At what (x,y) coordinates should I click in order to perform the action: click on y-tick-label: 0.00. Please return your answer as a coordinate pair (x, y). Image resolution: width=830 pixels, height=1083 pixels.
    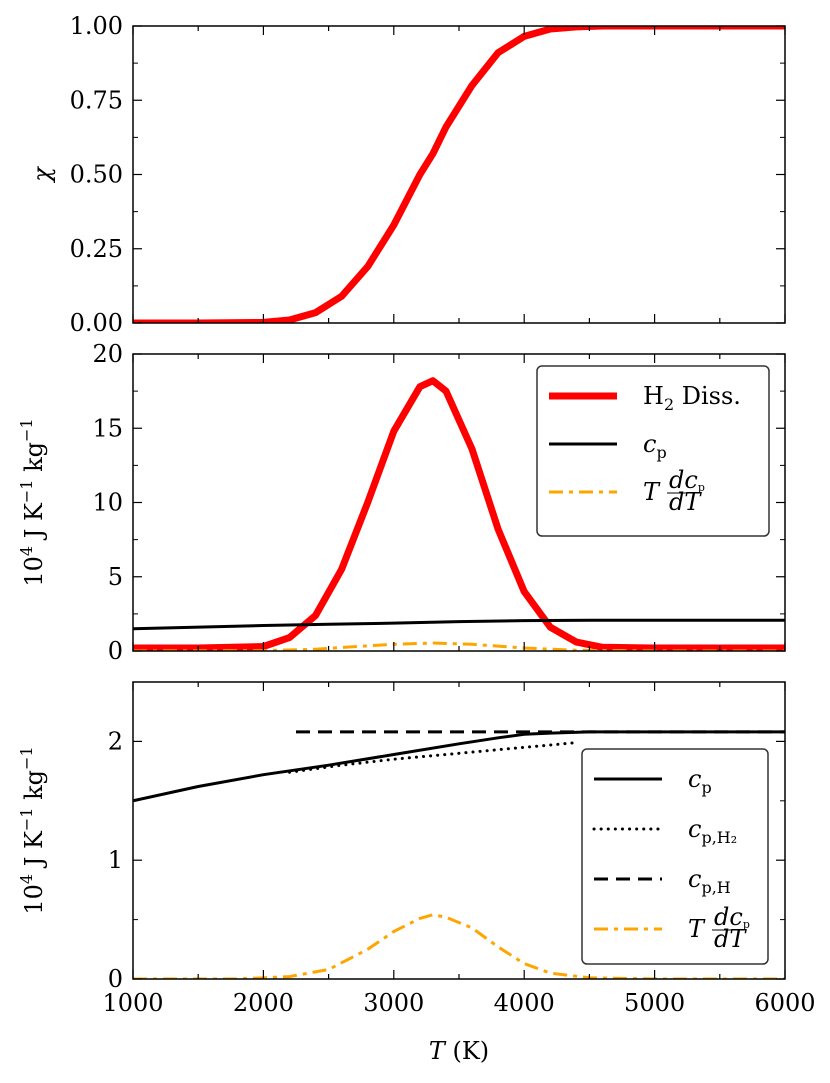
    Looking at the image, I should click on (96, 323).